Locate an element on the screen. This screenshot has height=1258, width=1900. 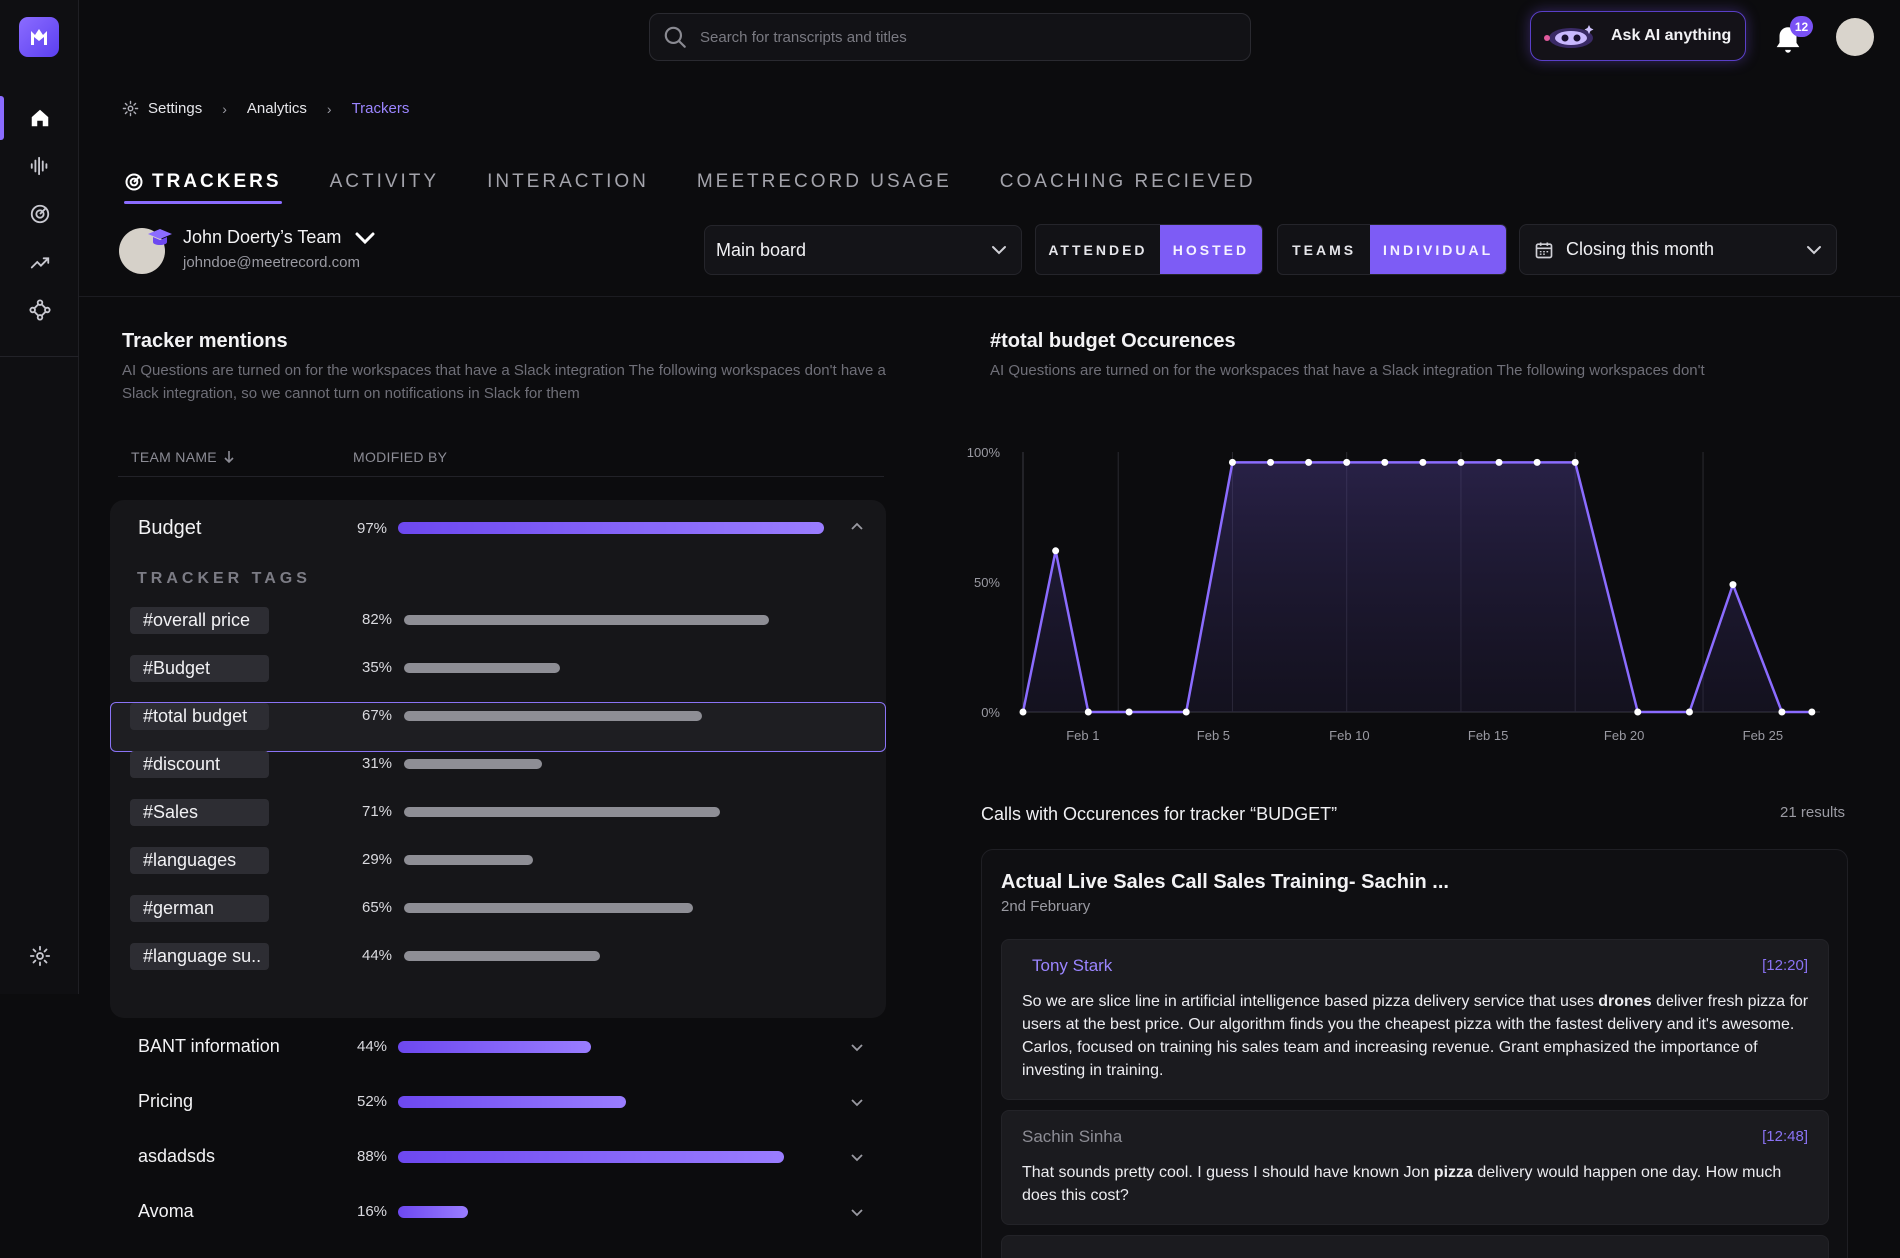
app-logo is located at coordinates (39, 37).